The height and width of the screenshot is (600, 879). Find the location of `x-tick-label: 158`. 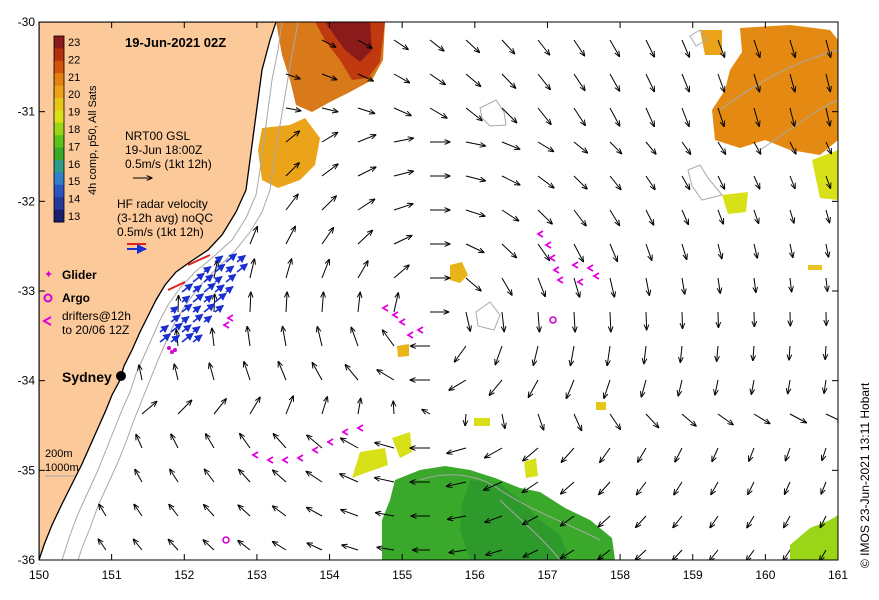

x-tick-label: 158 is located at coordinates (620, 575).